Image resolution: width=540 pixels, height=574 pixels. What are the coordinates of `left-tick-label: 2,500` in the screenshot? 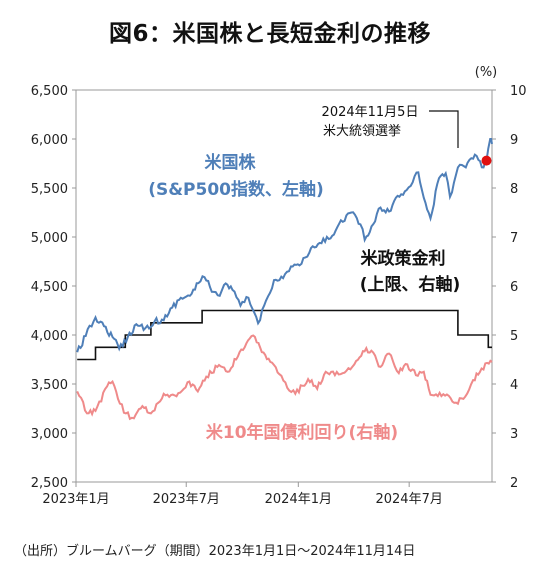 It's located at (49, 483).